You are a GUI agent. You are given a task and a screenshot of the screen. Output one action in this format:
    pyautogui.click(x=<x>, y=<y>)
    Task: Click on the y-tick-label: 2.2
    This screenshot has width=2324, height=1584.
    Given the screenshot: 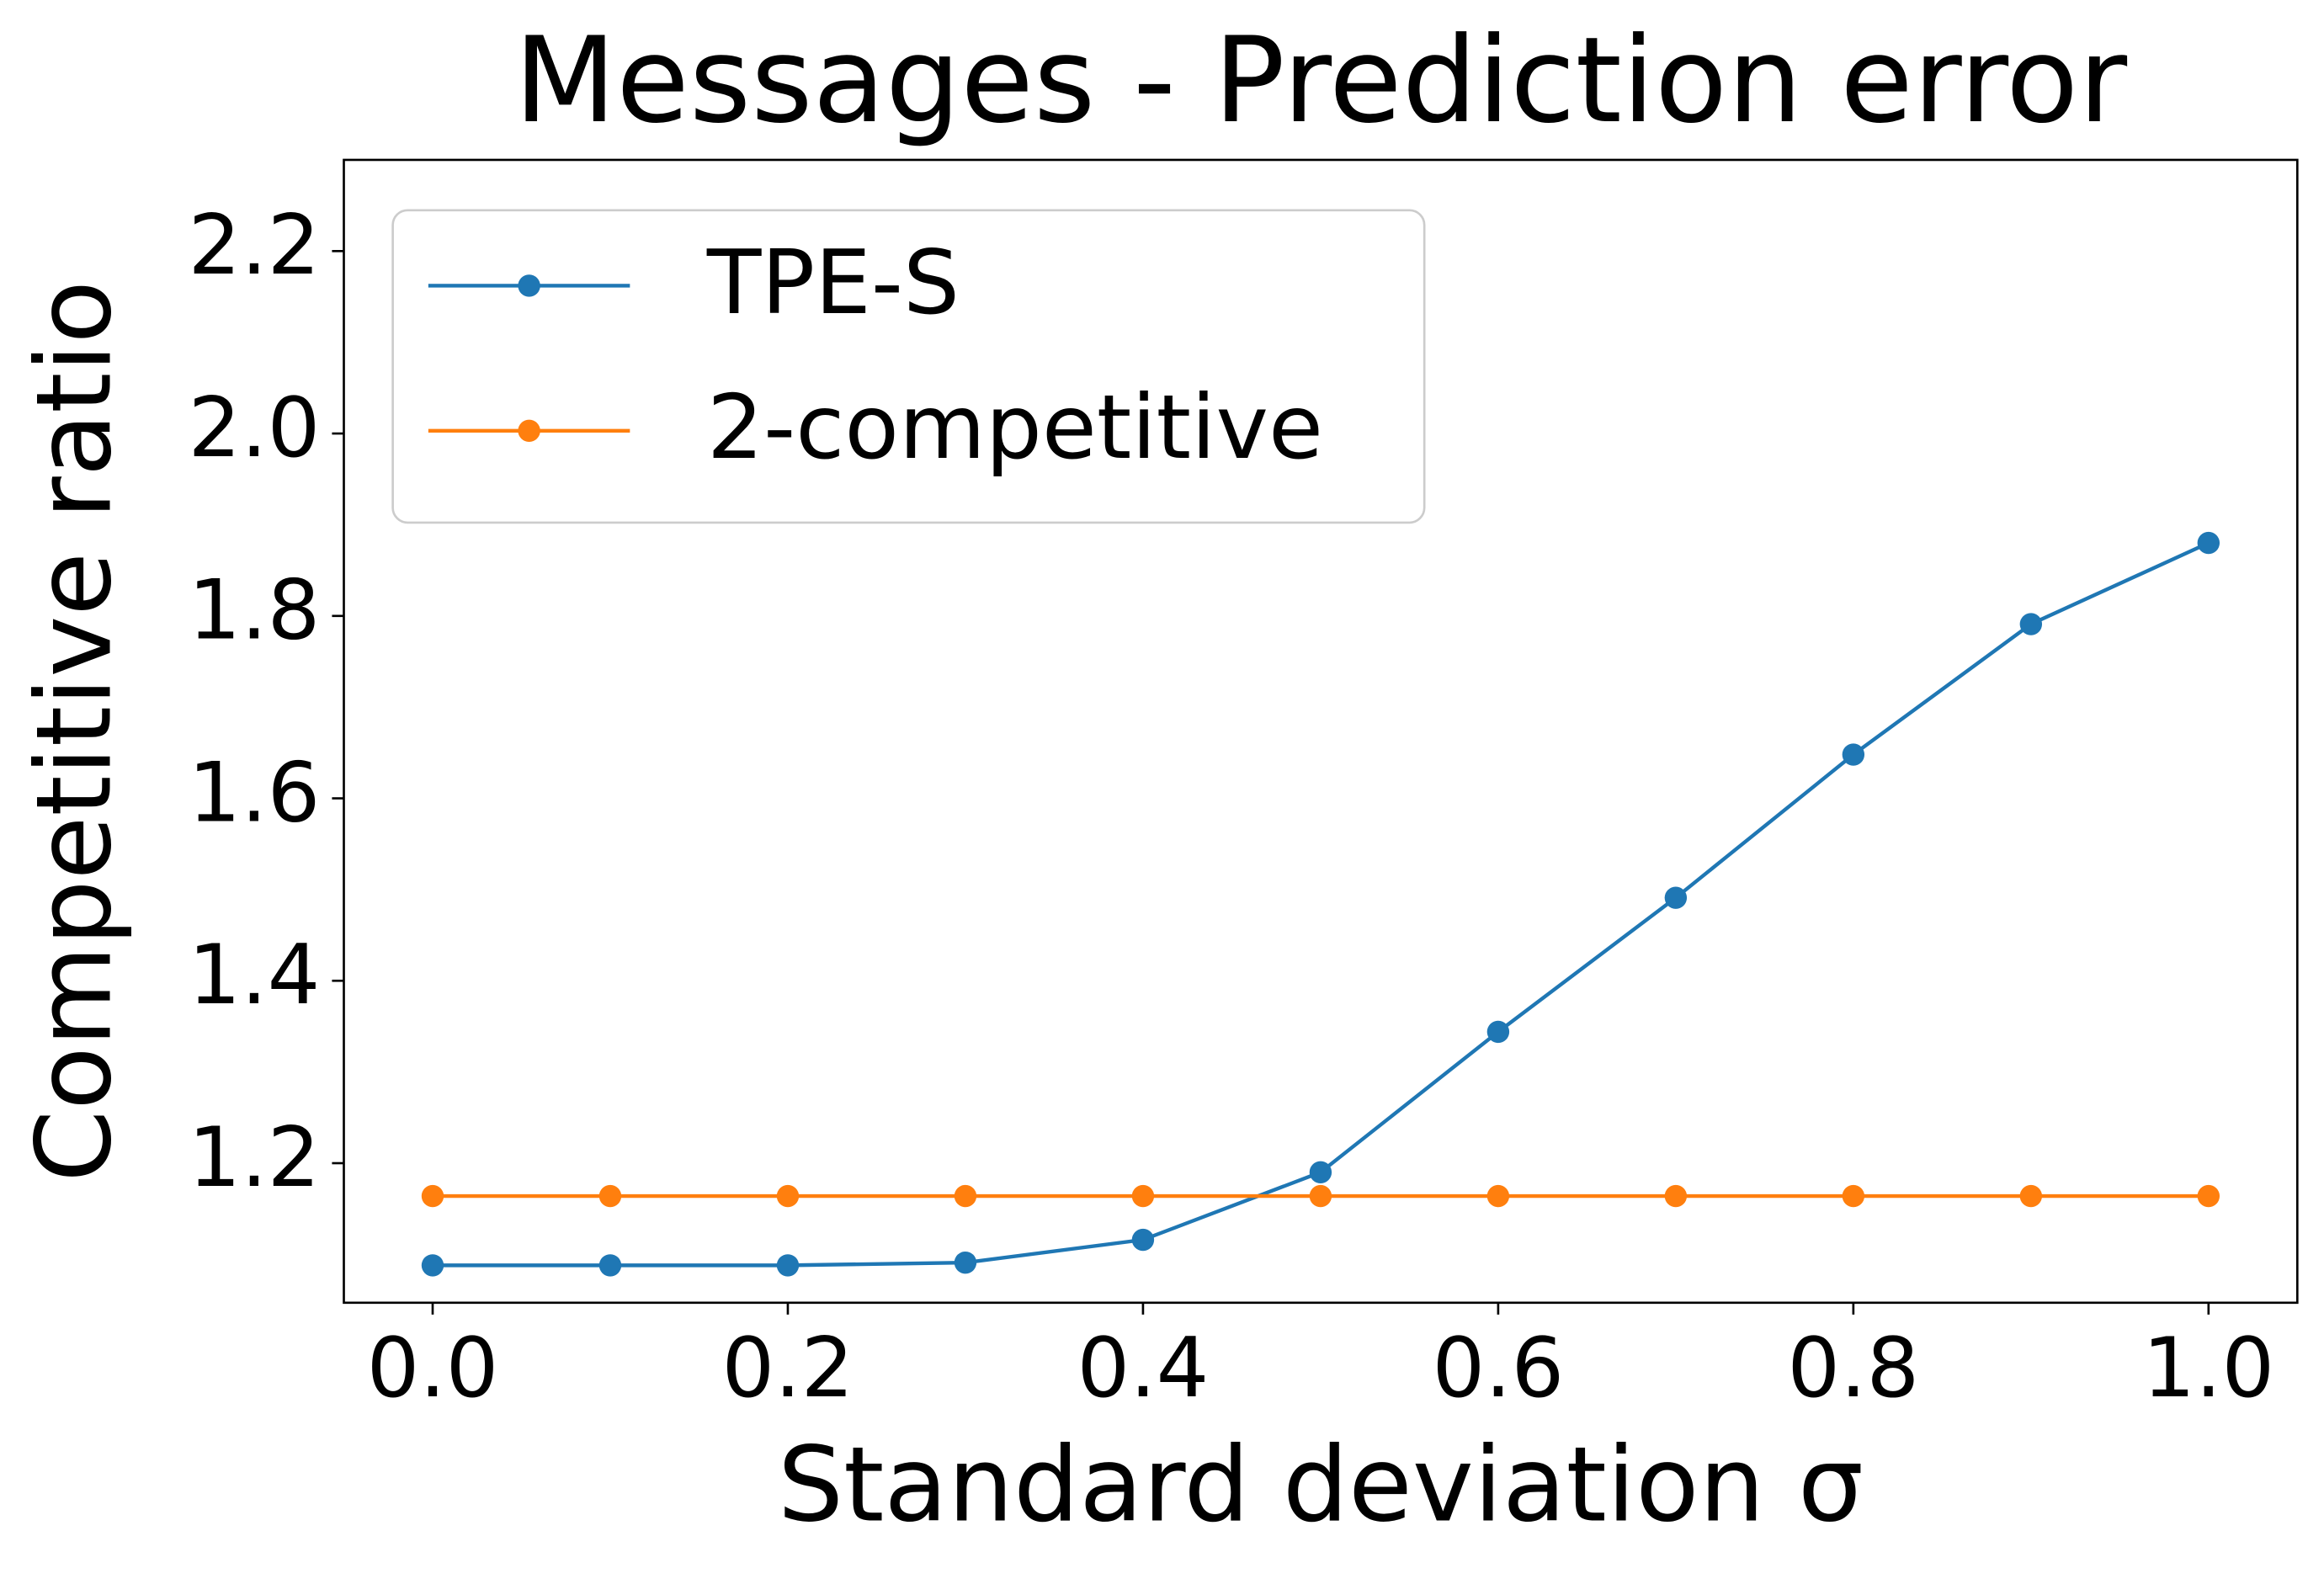 What is the action you would take?
    pyautogui.click(x=255, y=246)
    